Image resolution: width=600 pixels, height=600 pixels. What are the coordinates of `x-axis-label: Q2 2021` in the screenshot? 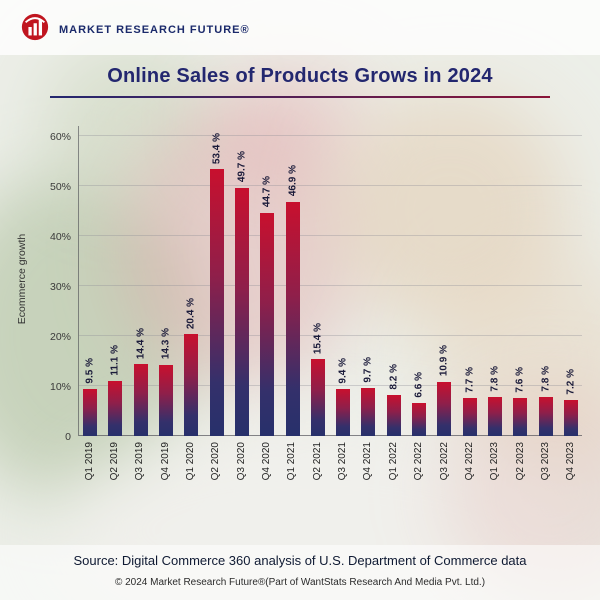 It's located at (317, 461).